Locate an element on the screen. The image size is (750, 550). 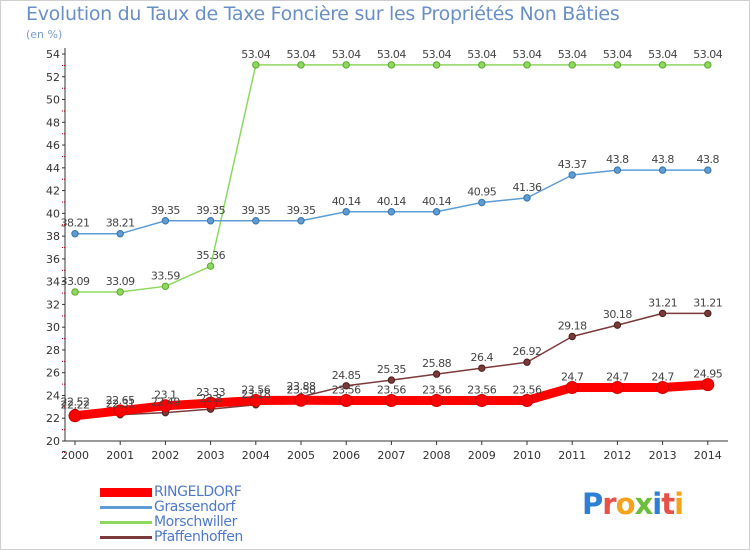
y-tick-label: 42 is located at coordinates (53, 191).